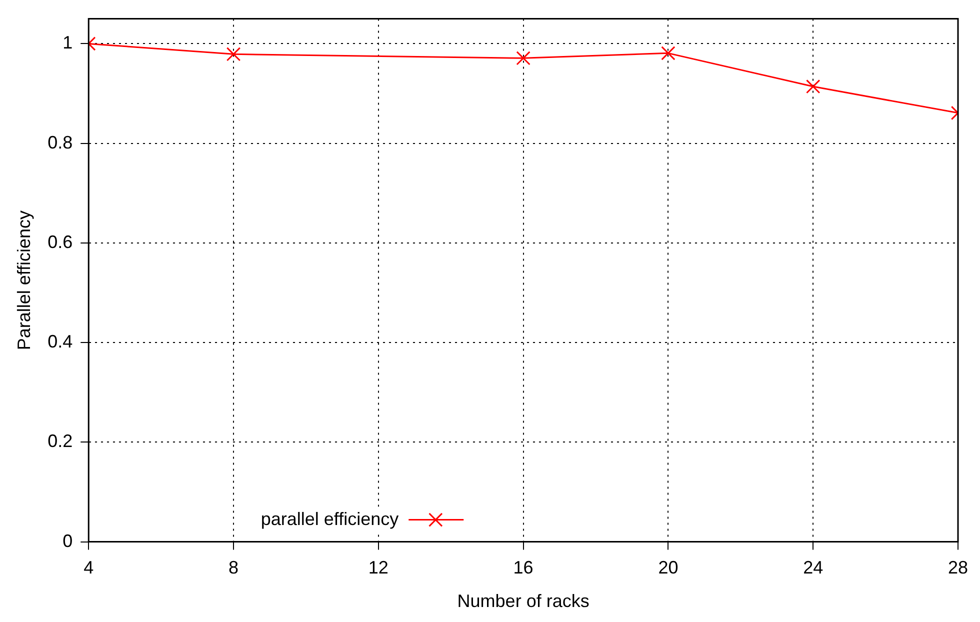 This screenshot has height=622, width=980. Describe the element at coordinates (60, 342) in the screenshot. I see `y-tick-label: 0.4` at that location.